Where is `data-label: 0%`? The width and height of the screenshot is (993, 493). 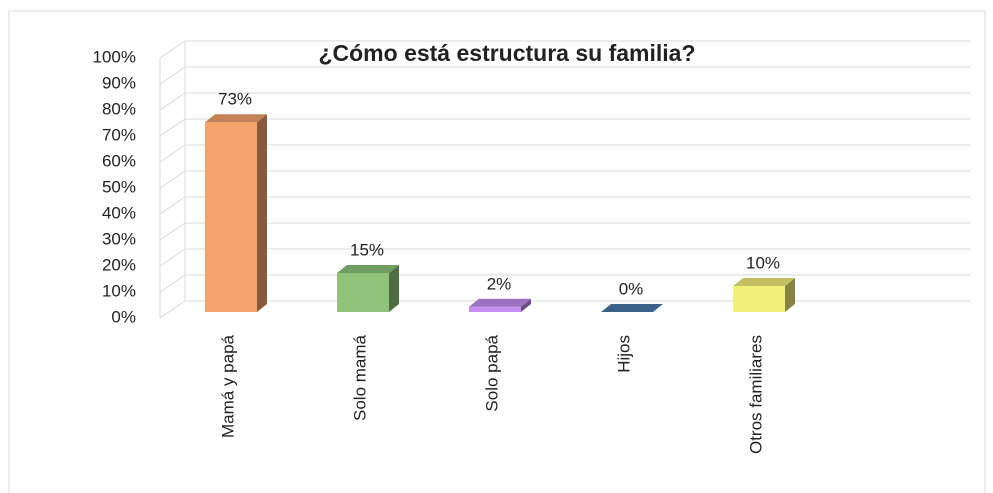 data-label: 0% is located at coordinates (631, 288).